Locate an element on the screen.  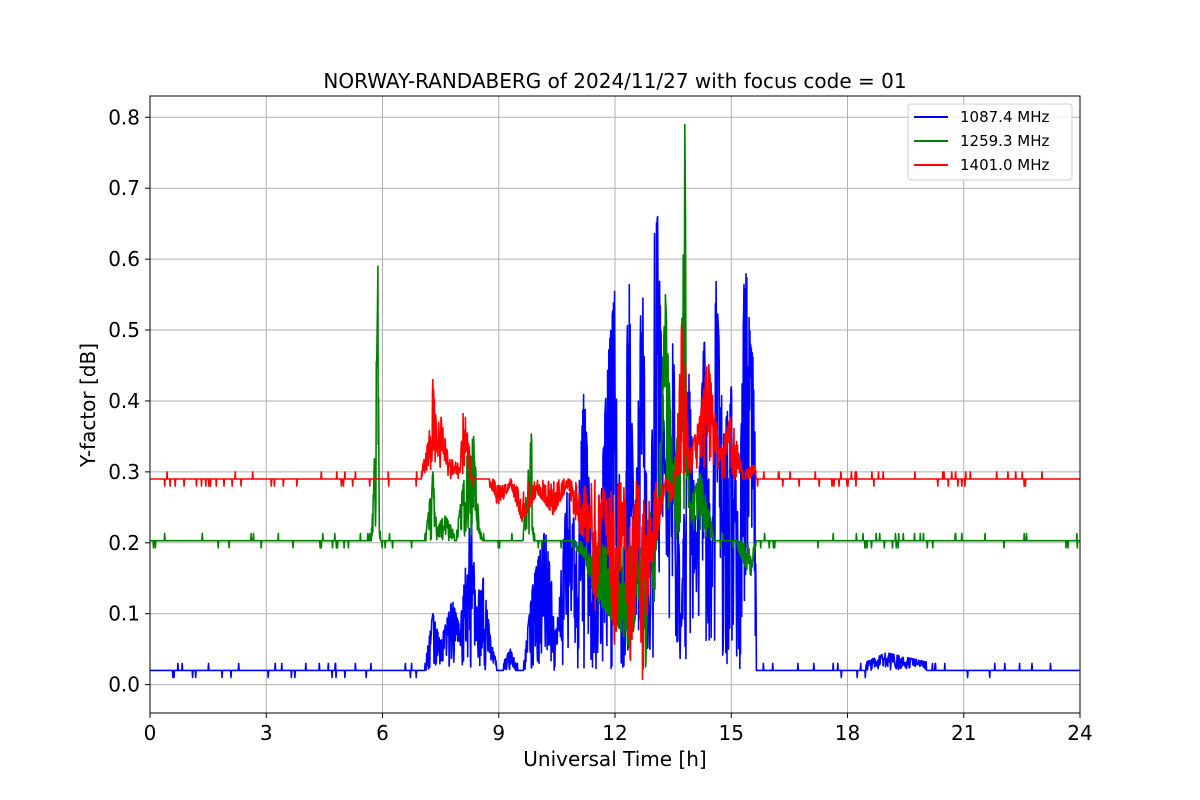
x-tick-label: 21 is located at coordinates (963, 733).